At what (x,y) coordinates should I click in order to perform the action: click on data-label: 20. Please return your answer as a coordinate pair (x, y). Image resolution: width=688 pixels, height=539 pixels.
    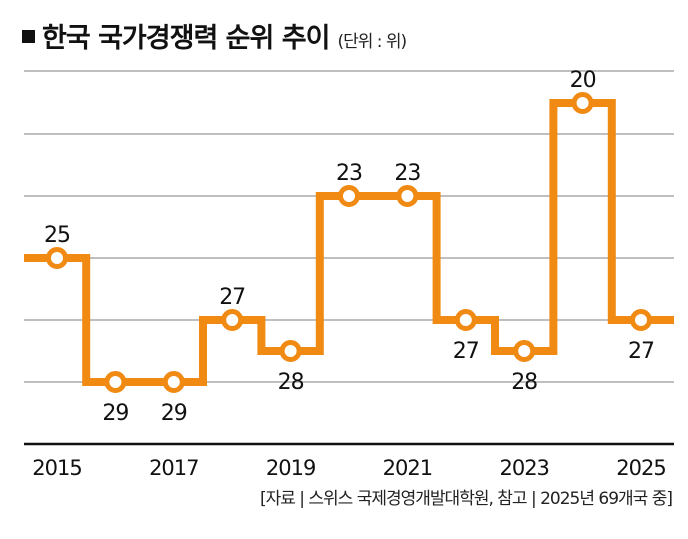
    Looking at the image, I should click on (583, 80).